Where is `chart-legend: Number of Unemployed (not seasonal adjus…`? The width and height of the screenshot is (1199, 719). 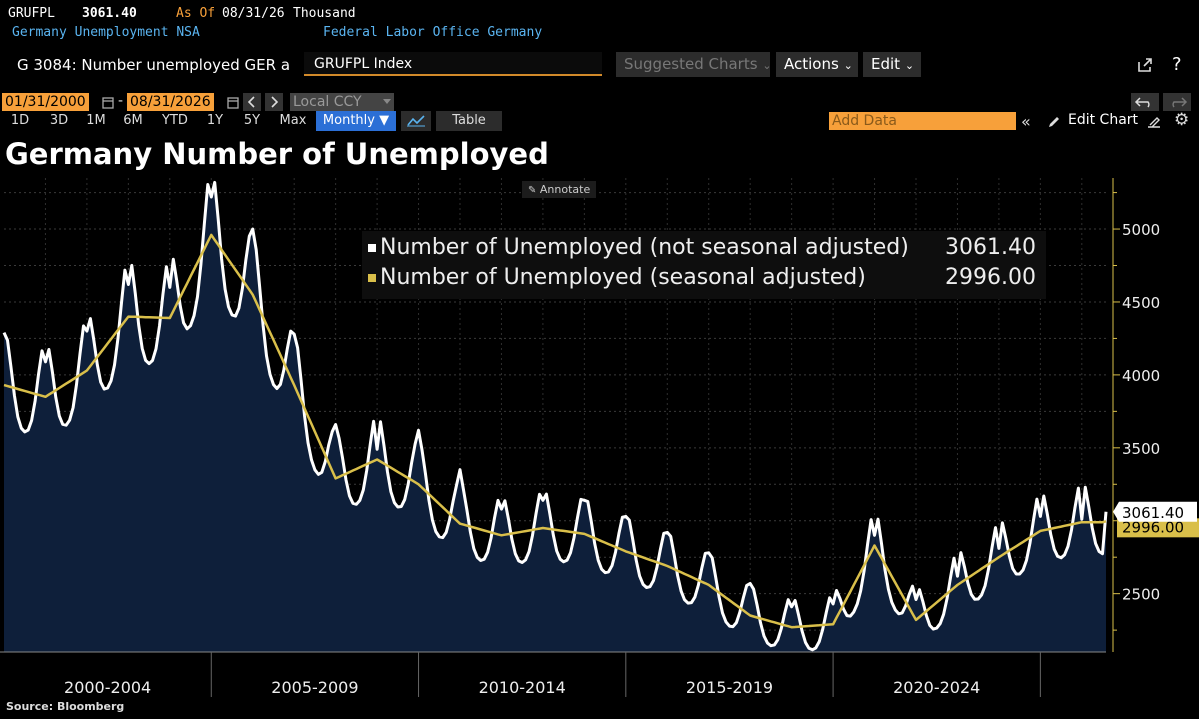 chart-legend: Number of Unemployed (not seasonal adjus… is located at coordinates (704, 265).